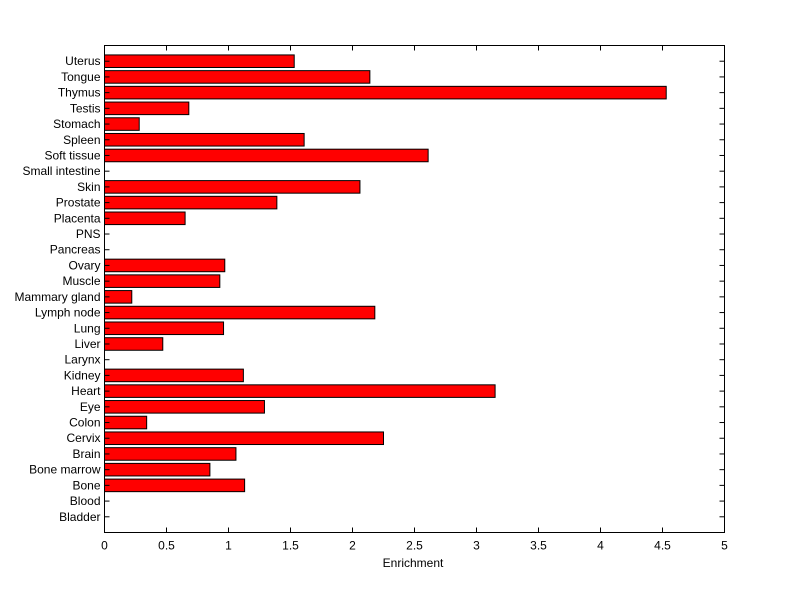  What do you see at coordinates (81, 281) in the screenshot?
I see `y-tick-label: Muscle` at bounding box center [81, 281].